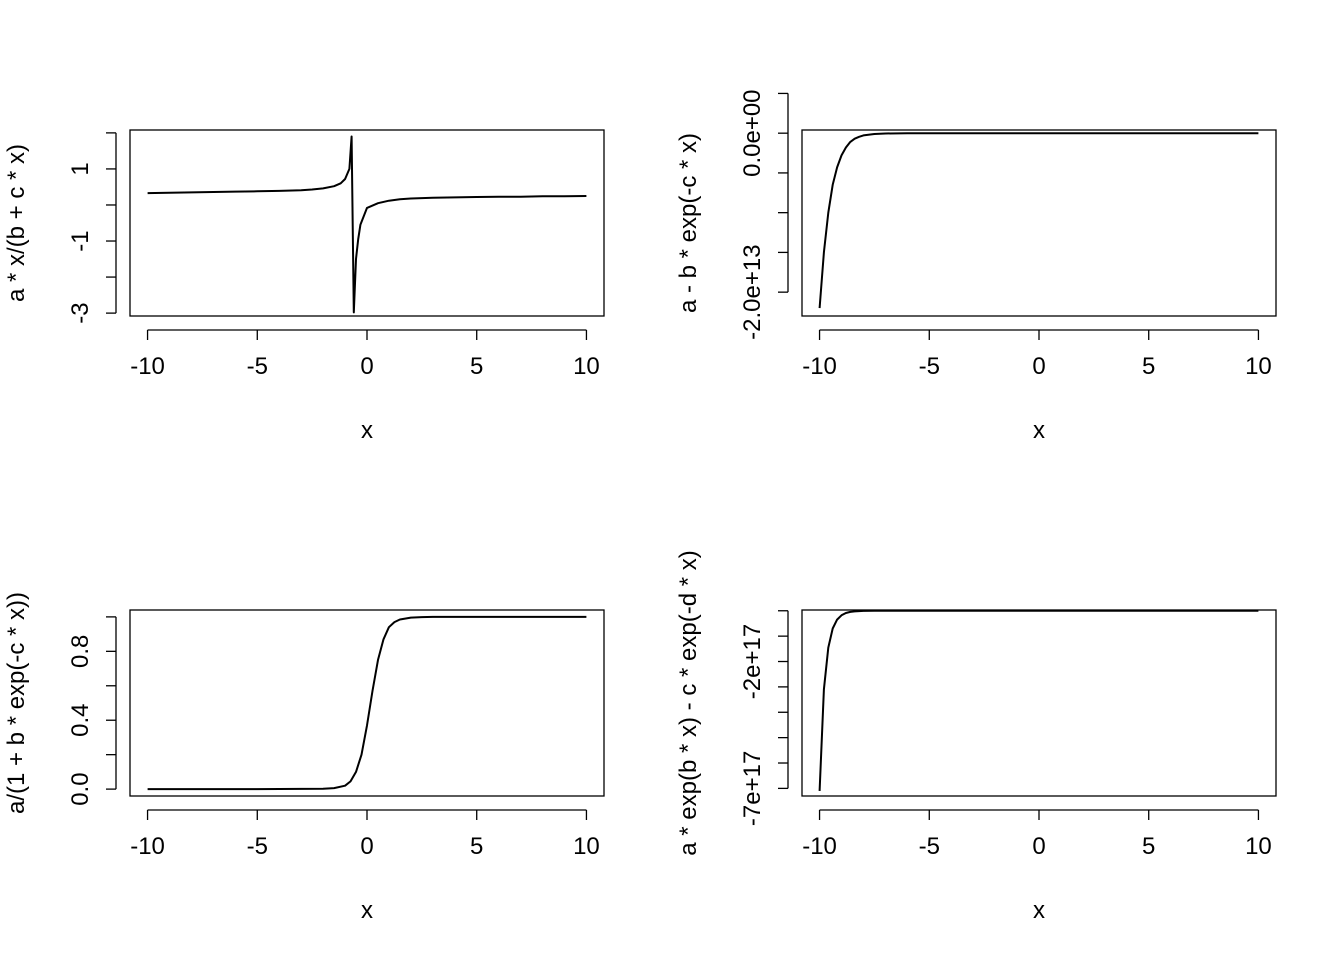  What do you see at coordinates (752, 661) in the screenshot?
I see `y-tick-label: -2e+17` at bounding box center [752, 661].